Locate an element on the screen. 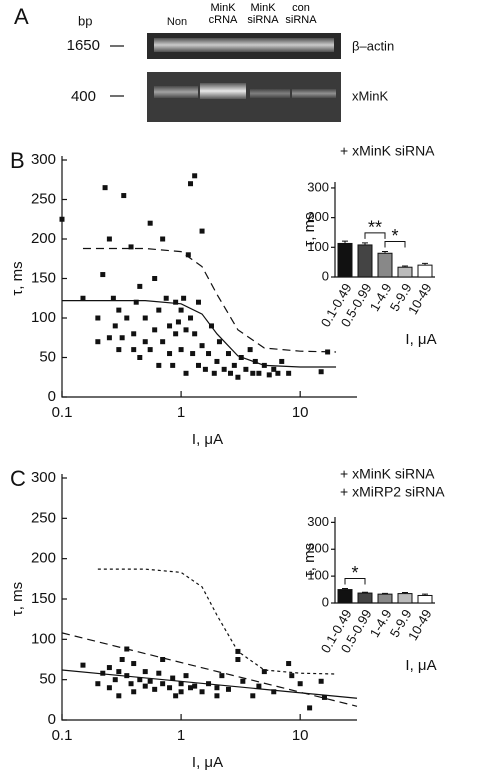 The image size is (478, 773). lane-label-box: MinK siRNA is located at coordinates (262, 14).